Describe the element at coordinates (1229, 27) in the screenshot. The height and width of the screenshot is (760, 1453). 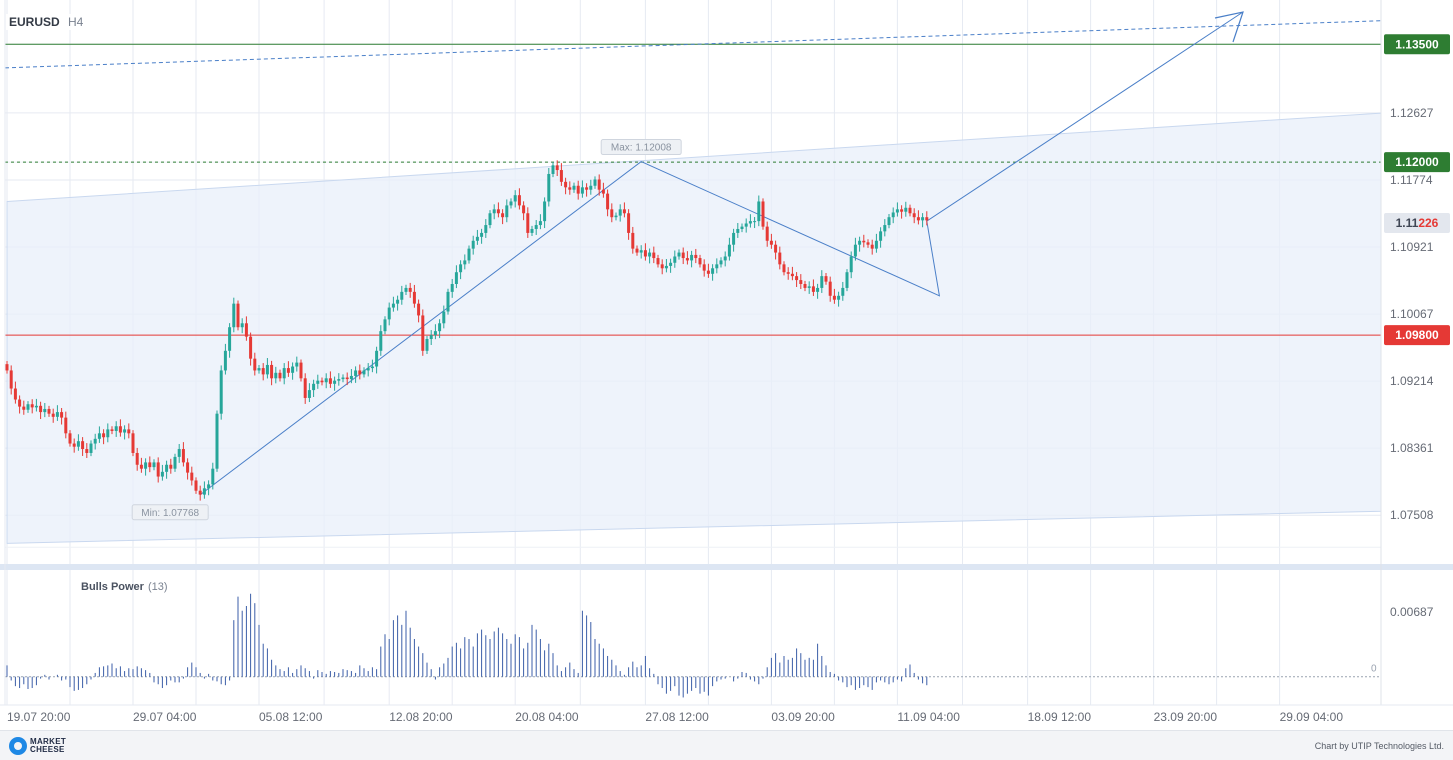
I see `arrow-head-icon` at that location.